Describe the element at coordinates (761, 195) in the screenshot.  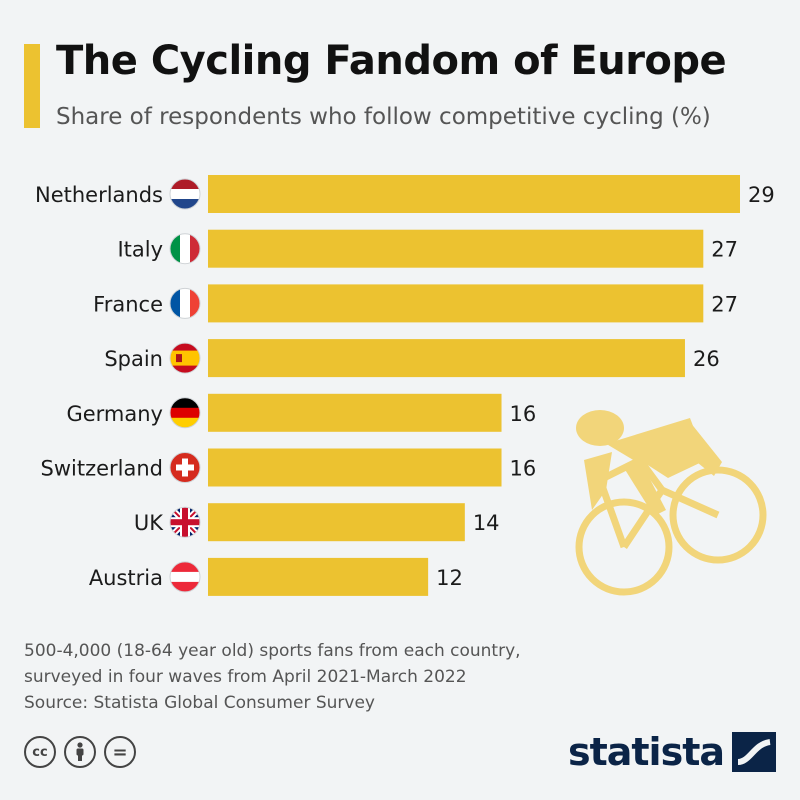
I see `value-label: 29` at that location.